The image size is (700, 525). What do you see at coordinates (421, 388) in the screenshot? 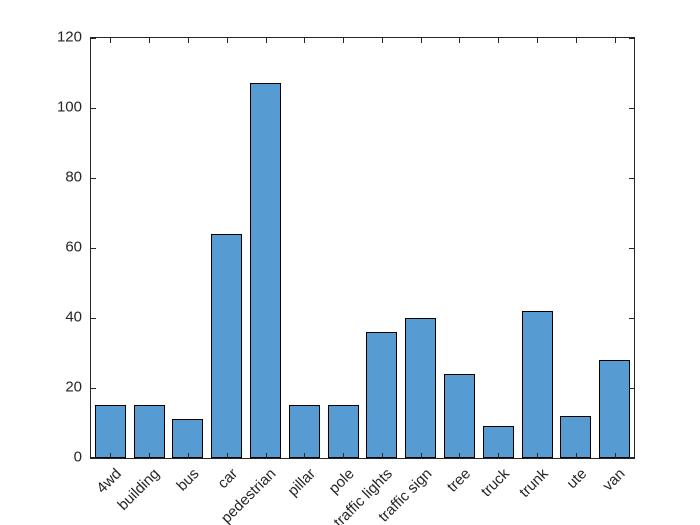
I see `bar-traffic-sign` at bounding box center [421, 388].